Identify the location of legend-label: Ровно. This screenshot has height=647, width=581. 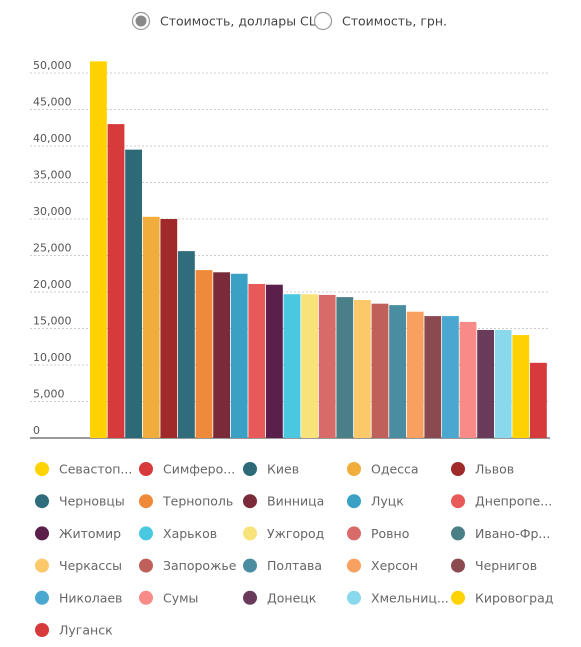
(390, 533).